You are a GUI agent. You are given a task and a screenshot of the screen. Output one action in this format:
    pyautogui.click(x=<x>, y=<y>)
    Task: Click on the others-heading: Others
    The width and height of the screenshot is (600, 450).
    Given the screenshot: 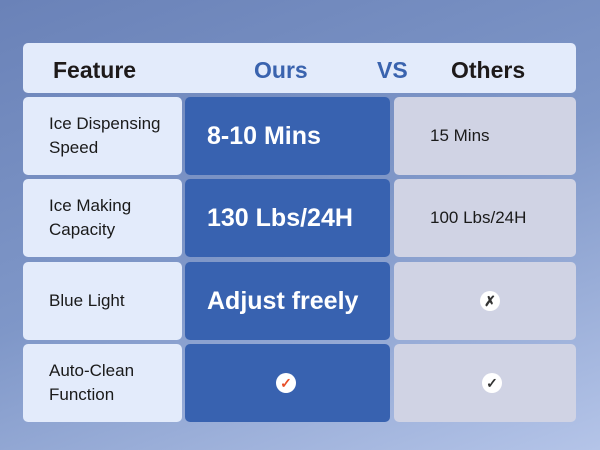 What is the action you would take?
    pyautogui.click(x=488, y=70)
    